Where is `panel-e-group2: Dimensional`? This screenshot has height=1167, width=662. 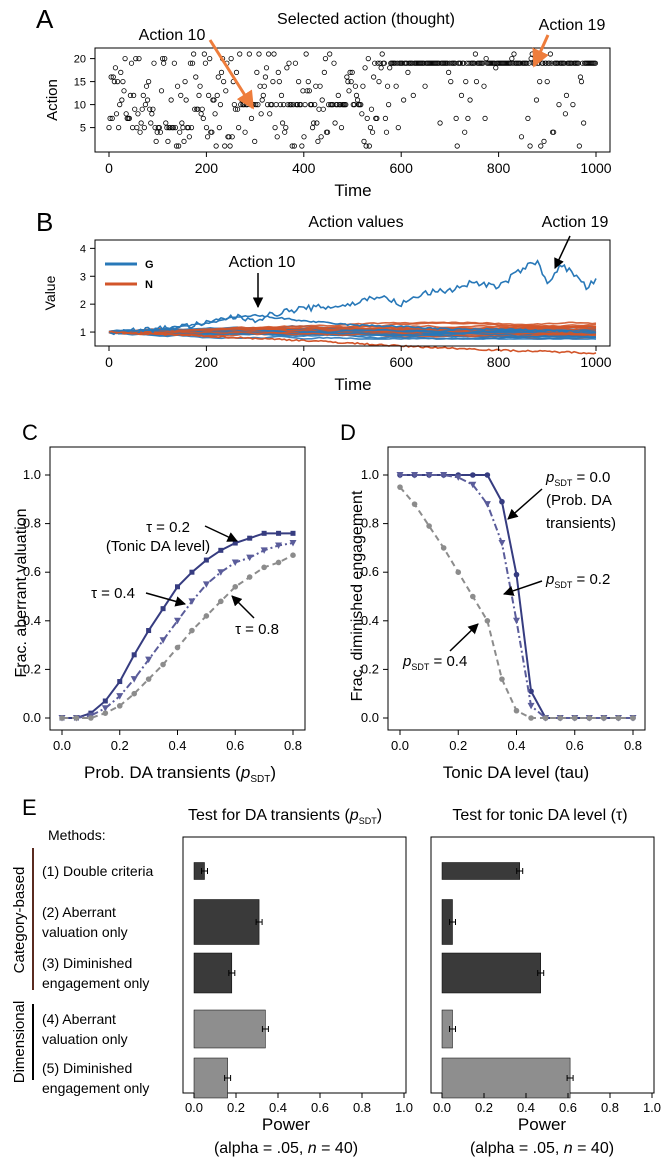 panel-e-group2: Dimensional is located at coordinates (19, 1042).